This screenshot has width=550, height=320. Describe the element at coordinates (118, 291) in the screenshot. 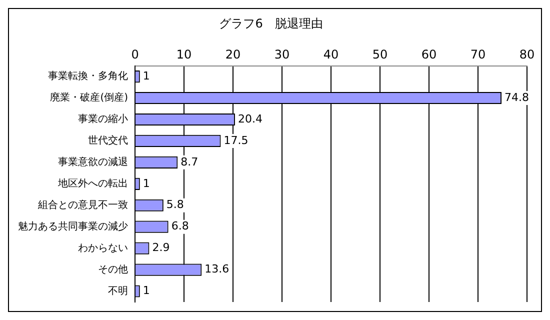

I see `y-tick-label: 不明` at that location.